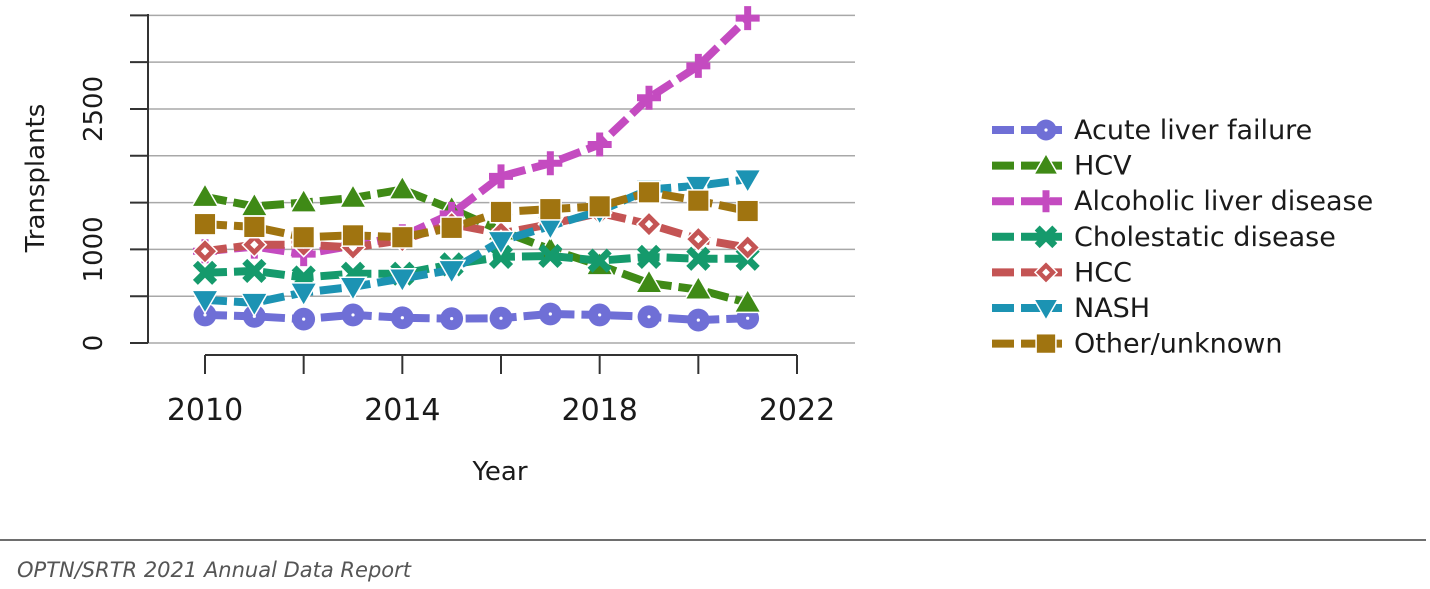 The image size is (1430, 589). Describe the element at coordinates (1103, 166) in the screenshot. I see `legend-label: HCV` at that location.